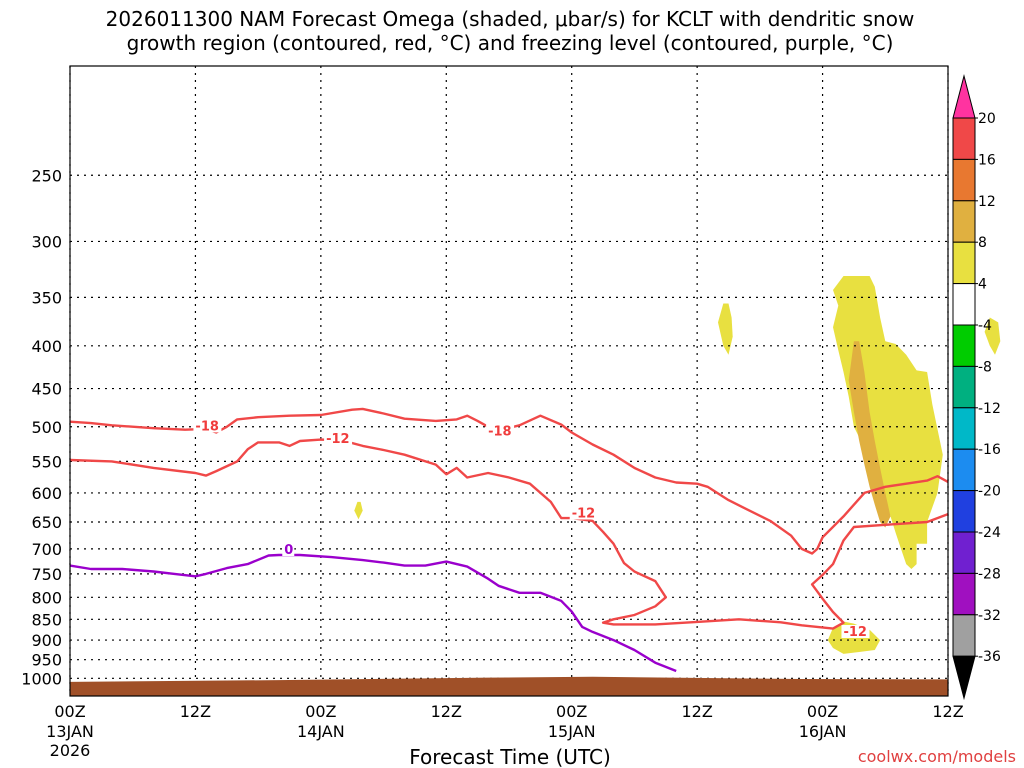 This screenshot has height=768, width=1024. I want to click on y-tick-label: 850, so click(46, 619).